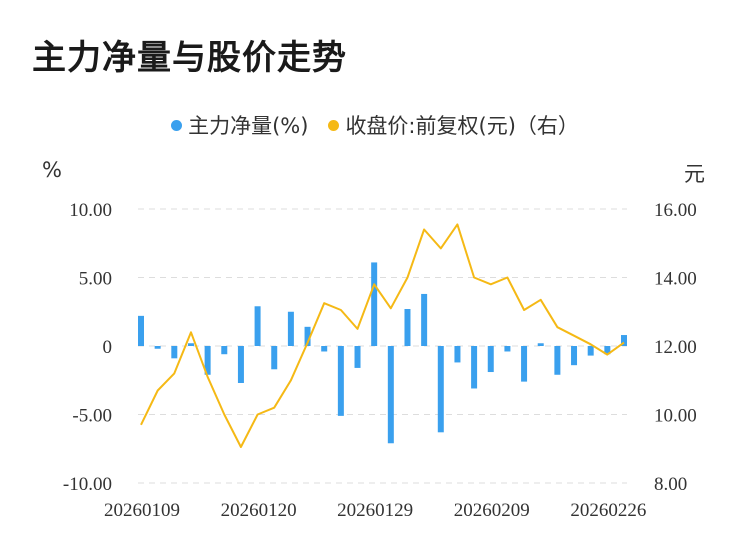  What do you see at coordinates (462, 126) in the screenshot?
I see `legend-label-close-price: 收盘价:前复权(元)（右）` at bounding box center [462, 126].